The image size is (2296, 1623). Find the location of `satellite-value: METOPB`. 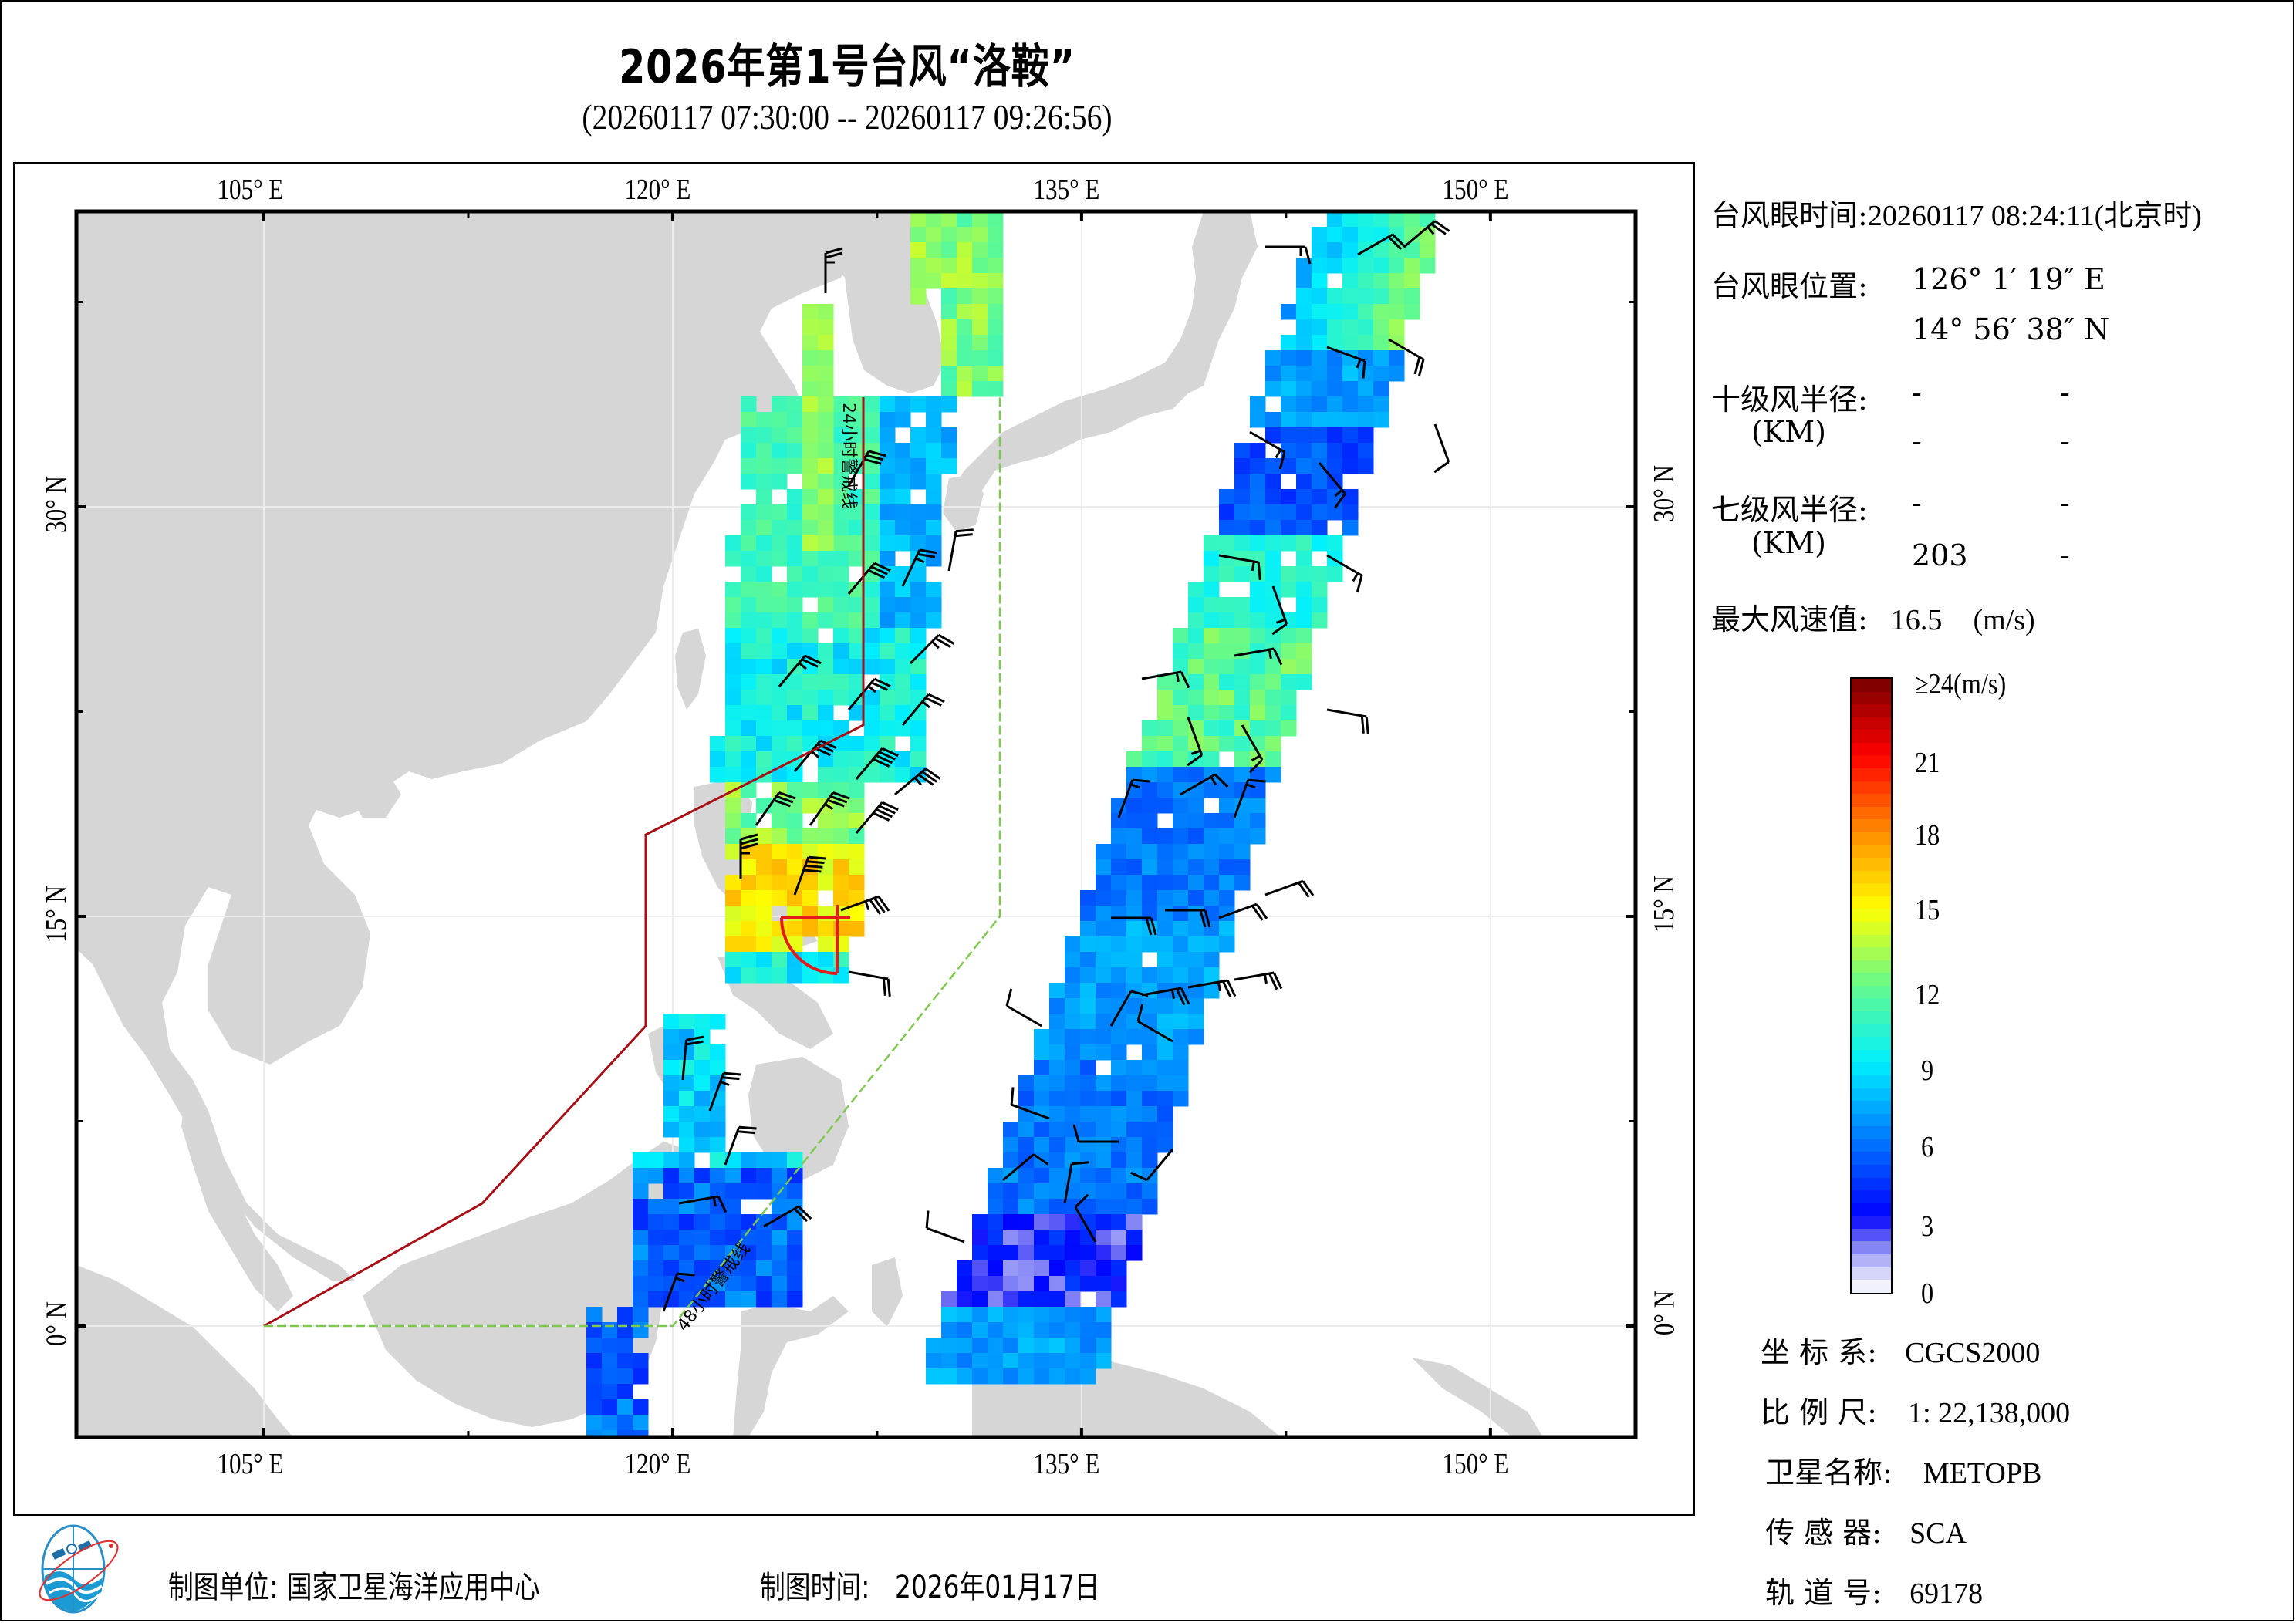

satellite-value: METOPB is located at coordinates (1982, 1473).